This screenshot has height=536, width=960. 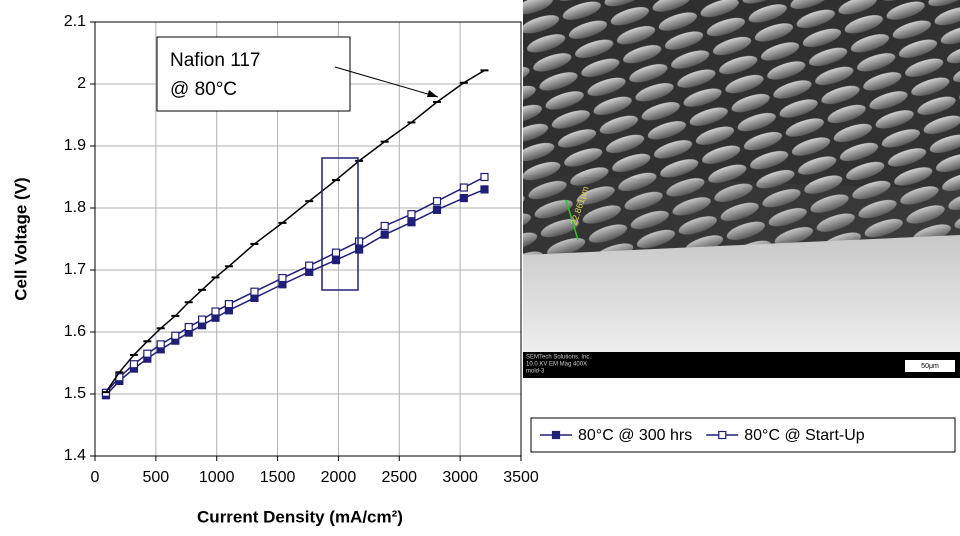 What do you see at coordinates (521, 477) in the screenshot?
I see `x-tick-label: 3500` at bounding box center [521, 477].